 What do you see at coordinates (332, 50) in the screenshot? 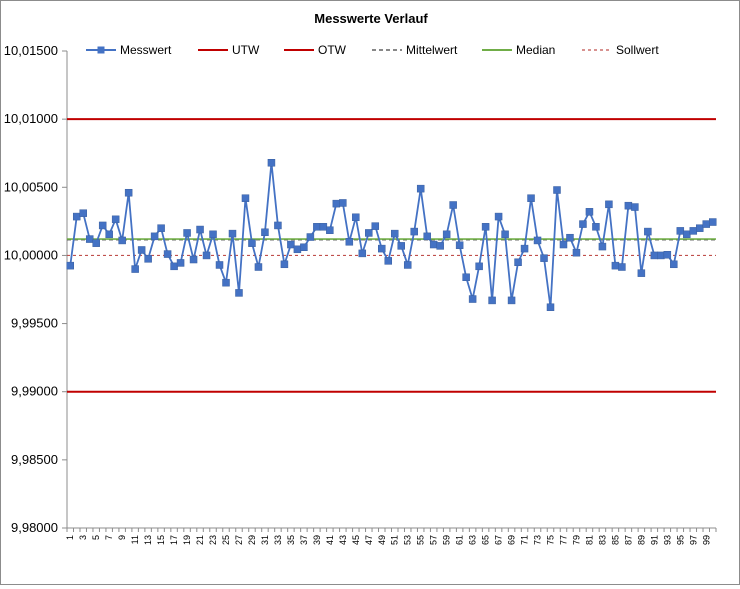
I see `legend-label-otw: OTW` at bounding box center [332, 50].